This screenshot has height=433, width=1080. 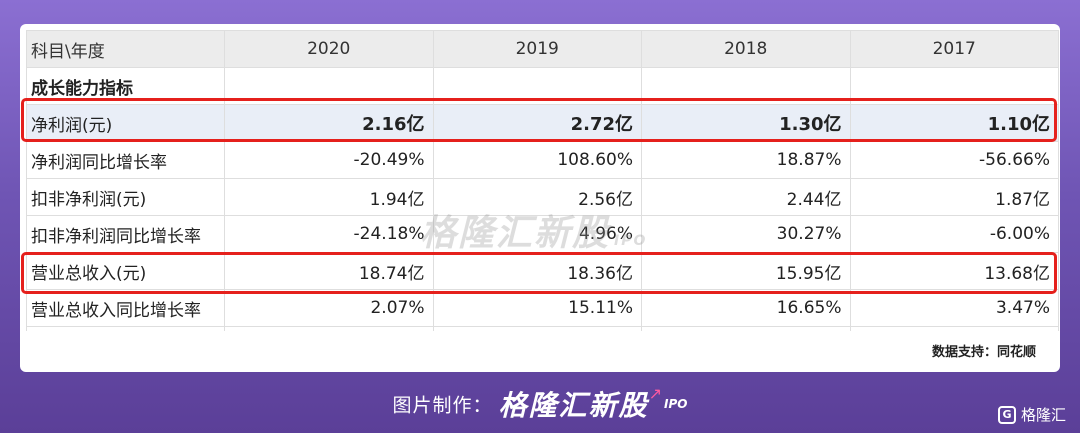 I want to click on table-row-total-revenue-growth: 营业总收入同比增长率 2.07% 15.11% 16.65% 3.47%, so click(x=542, y=308).